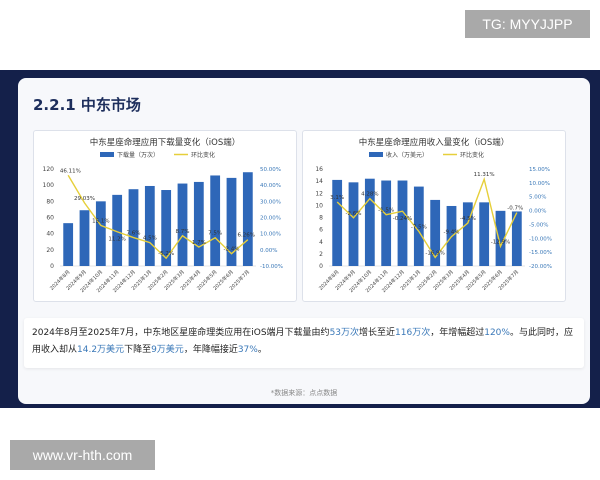  Describe the element at coordinates (84, 199) in the screenshot. I see `data-label: 29.03%` at that location.